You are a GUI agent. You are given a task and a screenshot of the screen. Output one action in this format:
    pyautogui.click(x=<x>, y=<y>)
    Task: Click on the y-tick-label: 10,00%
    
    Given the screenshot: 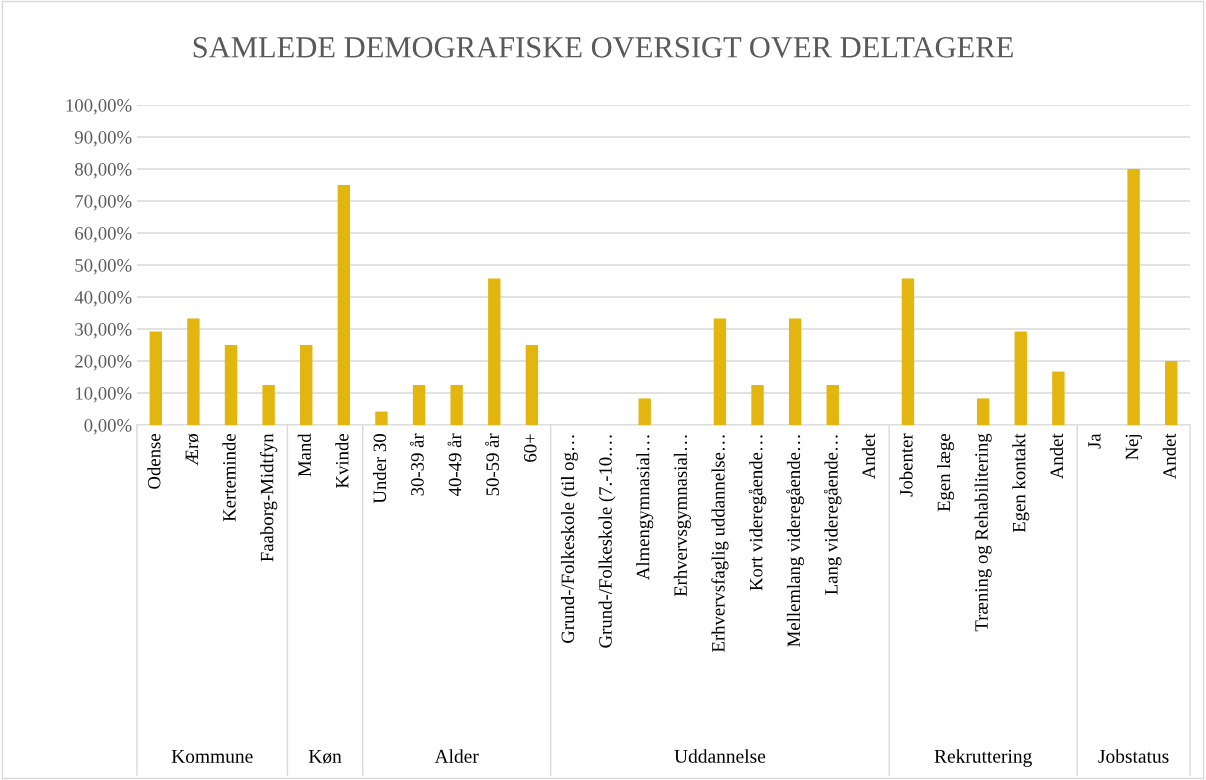 What is the action you would take?
    pyautogui.click(x=103, y=395)
    